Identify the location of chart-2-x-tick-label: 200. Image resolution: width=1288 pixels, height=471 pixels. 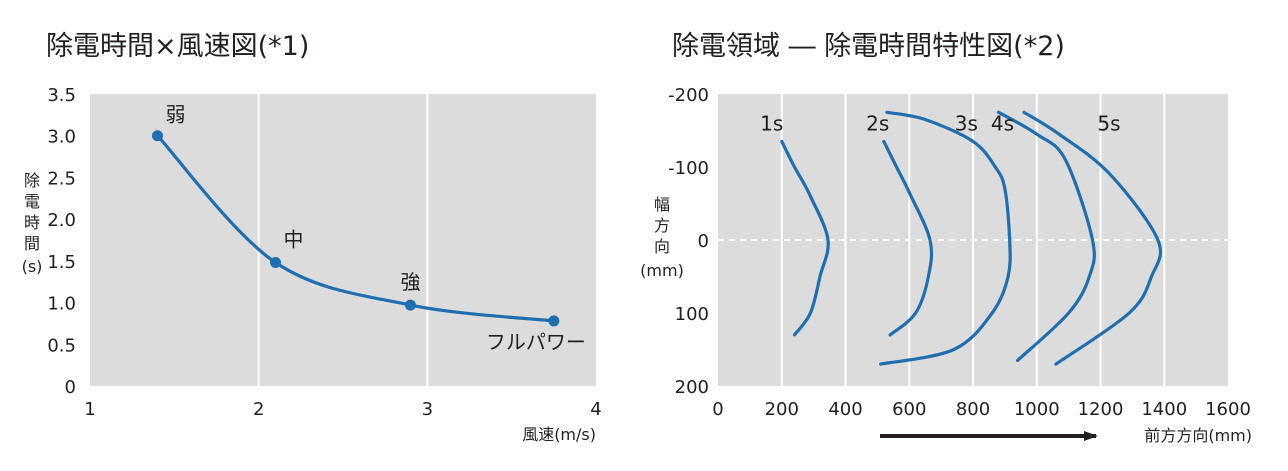
(782, 409).